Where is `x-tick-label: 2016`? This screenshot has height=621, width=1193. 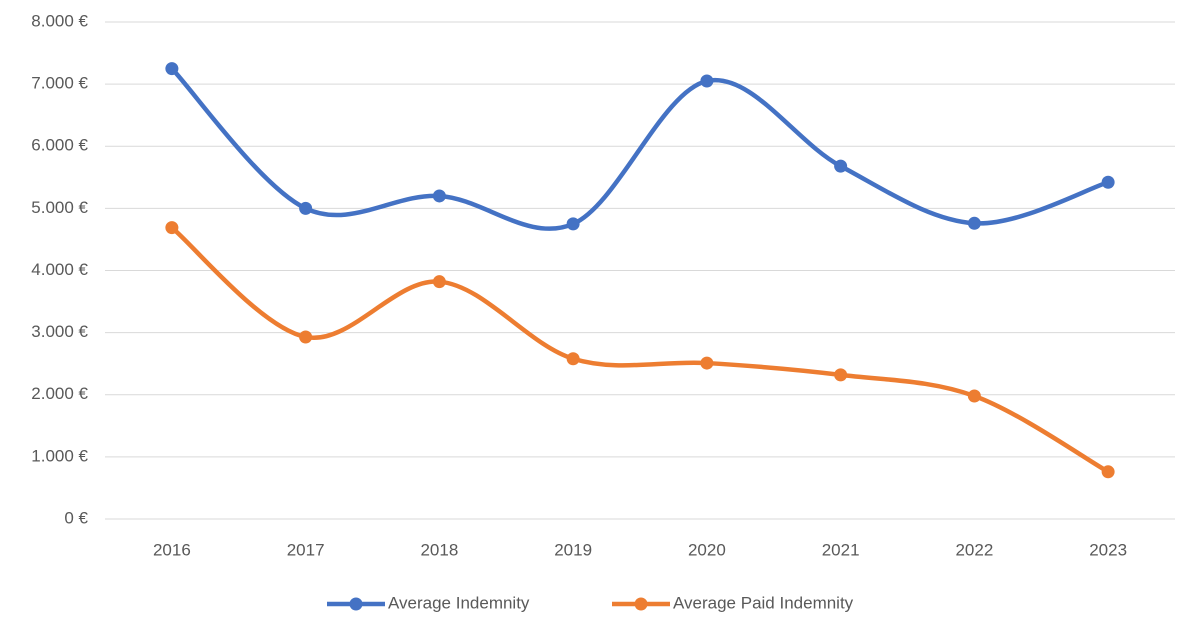 x-tick-label: 2016 is located at coordinates (172, 549).